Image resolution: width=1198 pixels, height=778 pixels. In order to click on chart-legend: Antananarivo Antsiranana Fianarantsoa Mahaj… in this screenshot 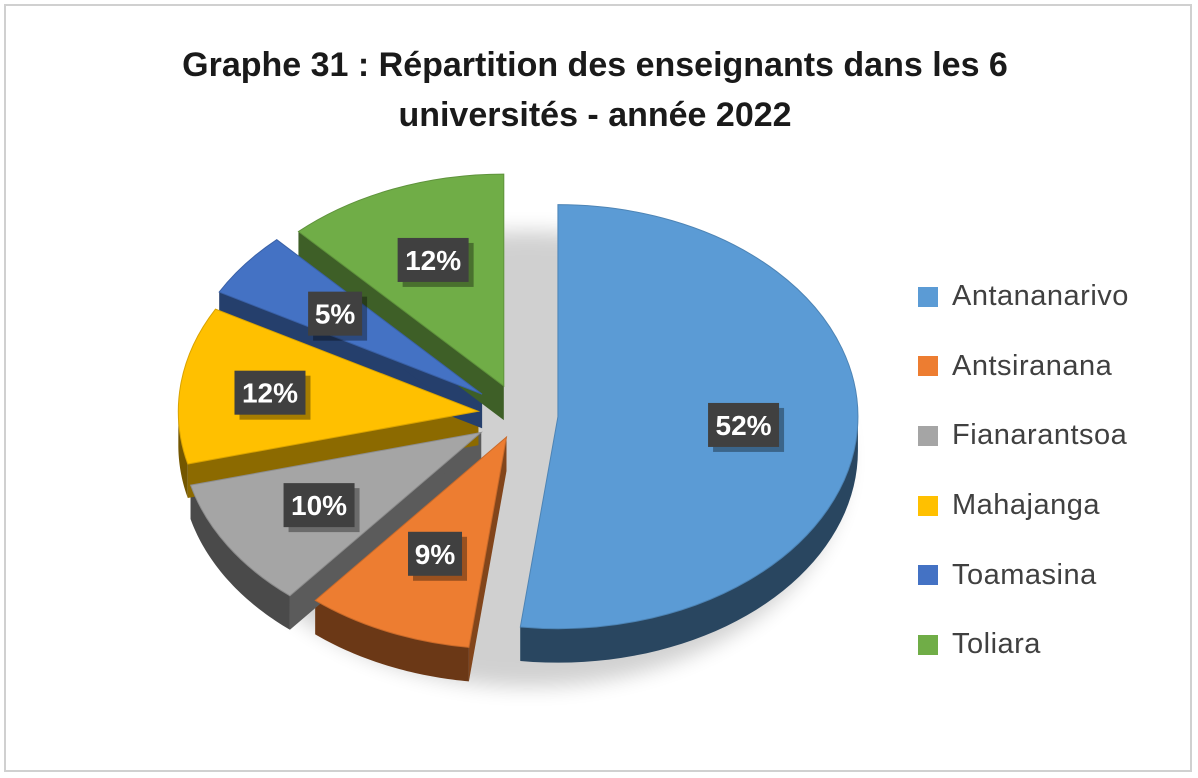, I will do `click(1023, 471)`.